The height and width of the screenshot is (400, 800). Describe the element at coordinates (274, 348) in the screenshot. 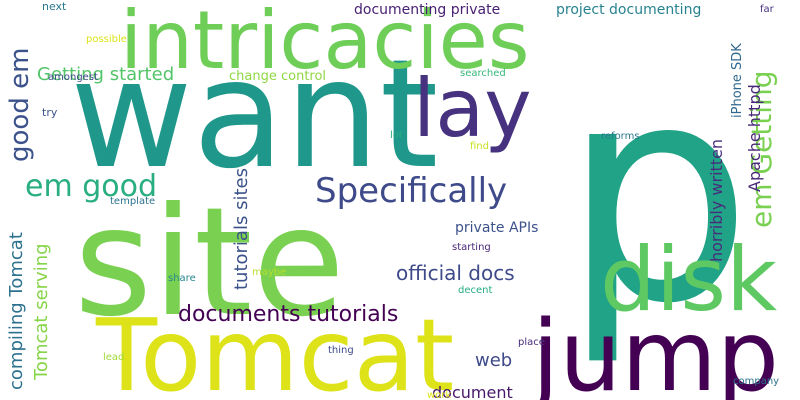

I see `word-tomcat: Tomcat` at that location.